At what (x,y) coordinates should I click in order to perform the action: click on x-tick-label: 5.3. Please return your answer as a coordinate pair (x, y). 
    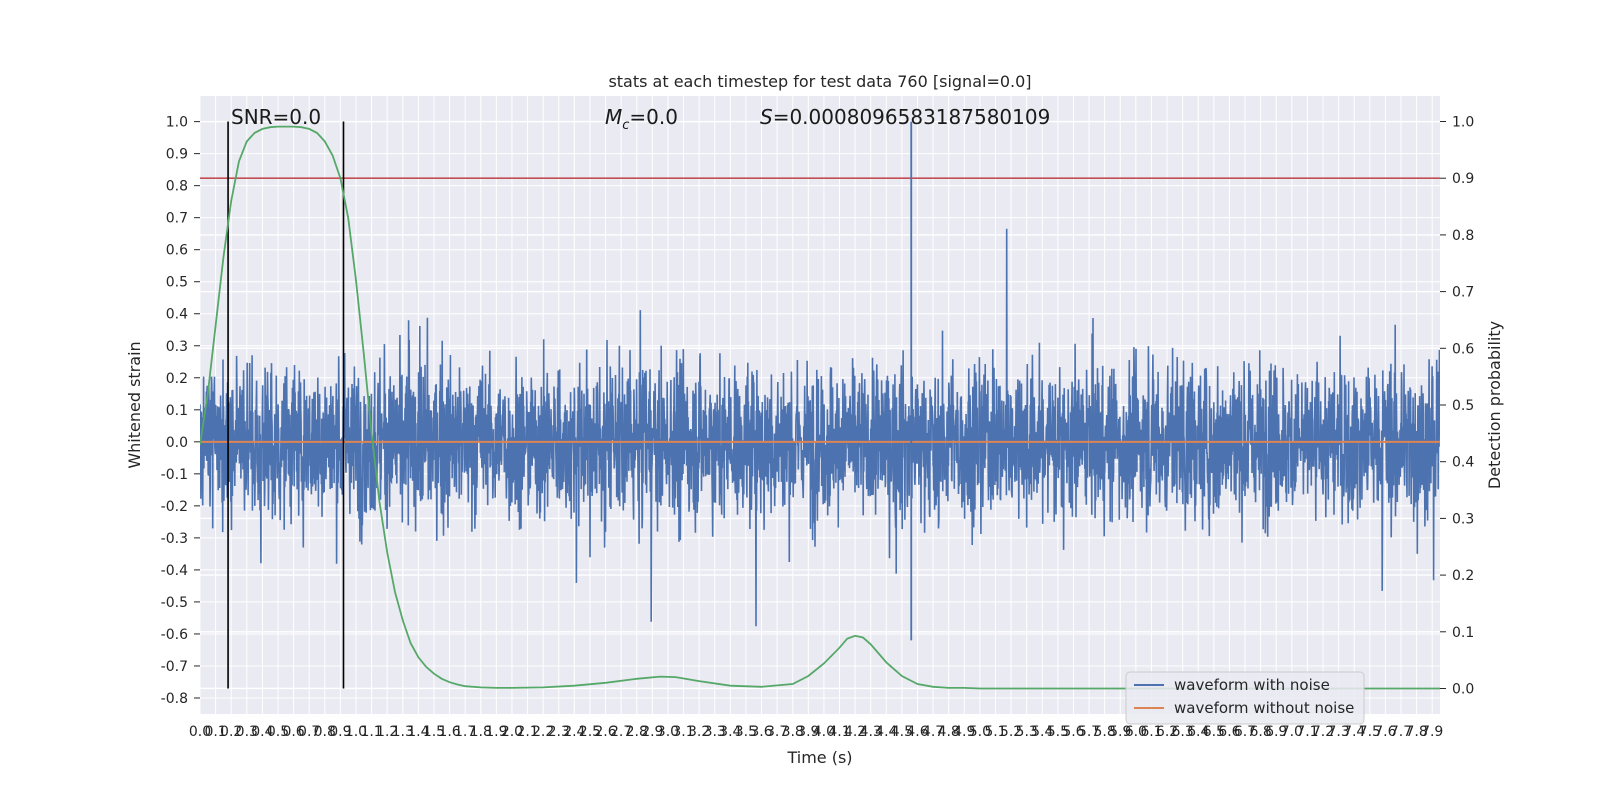
    Looking at the image, I should click on (1027, 732).